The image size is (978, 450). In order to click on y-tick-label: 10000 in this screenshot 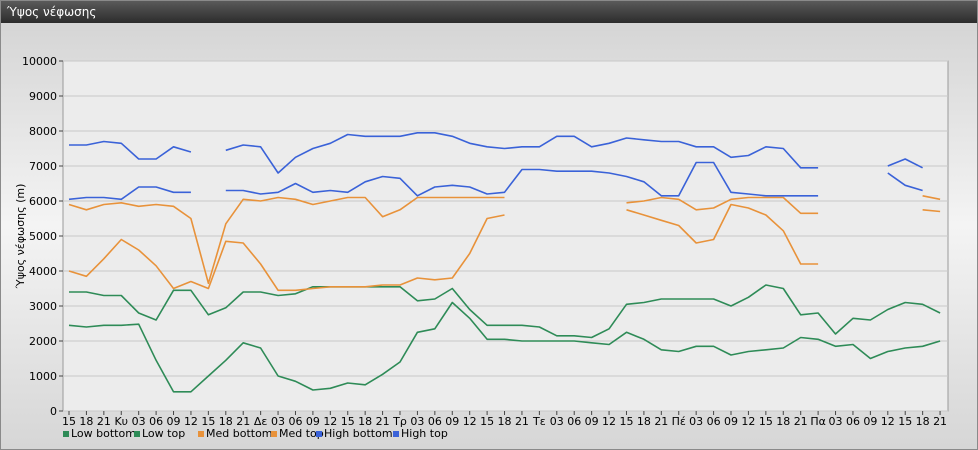, I will do `click(39, 61)`.